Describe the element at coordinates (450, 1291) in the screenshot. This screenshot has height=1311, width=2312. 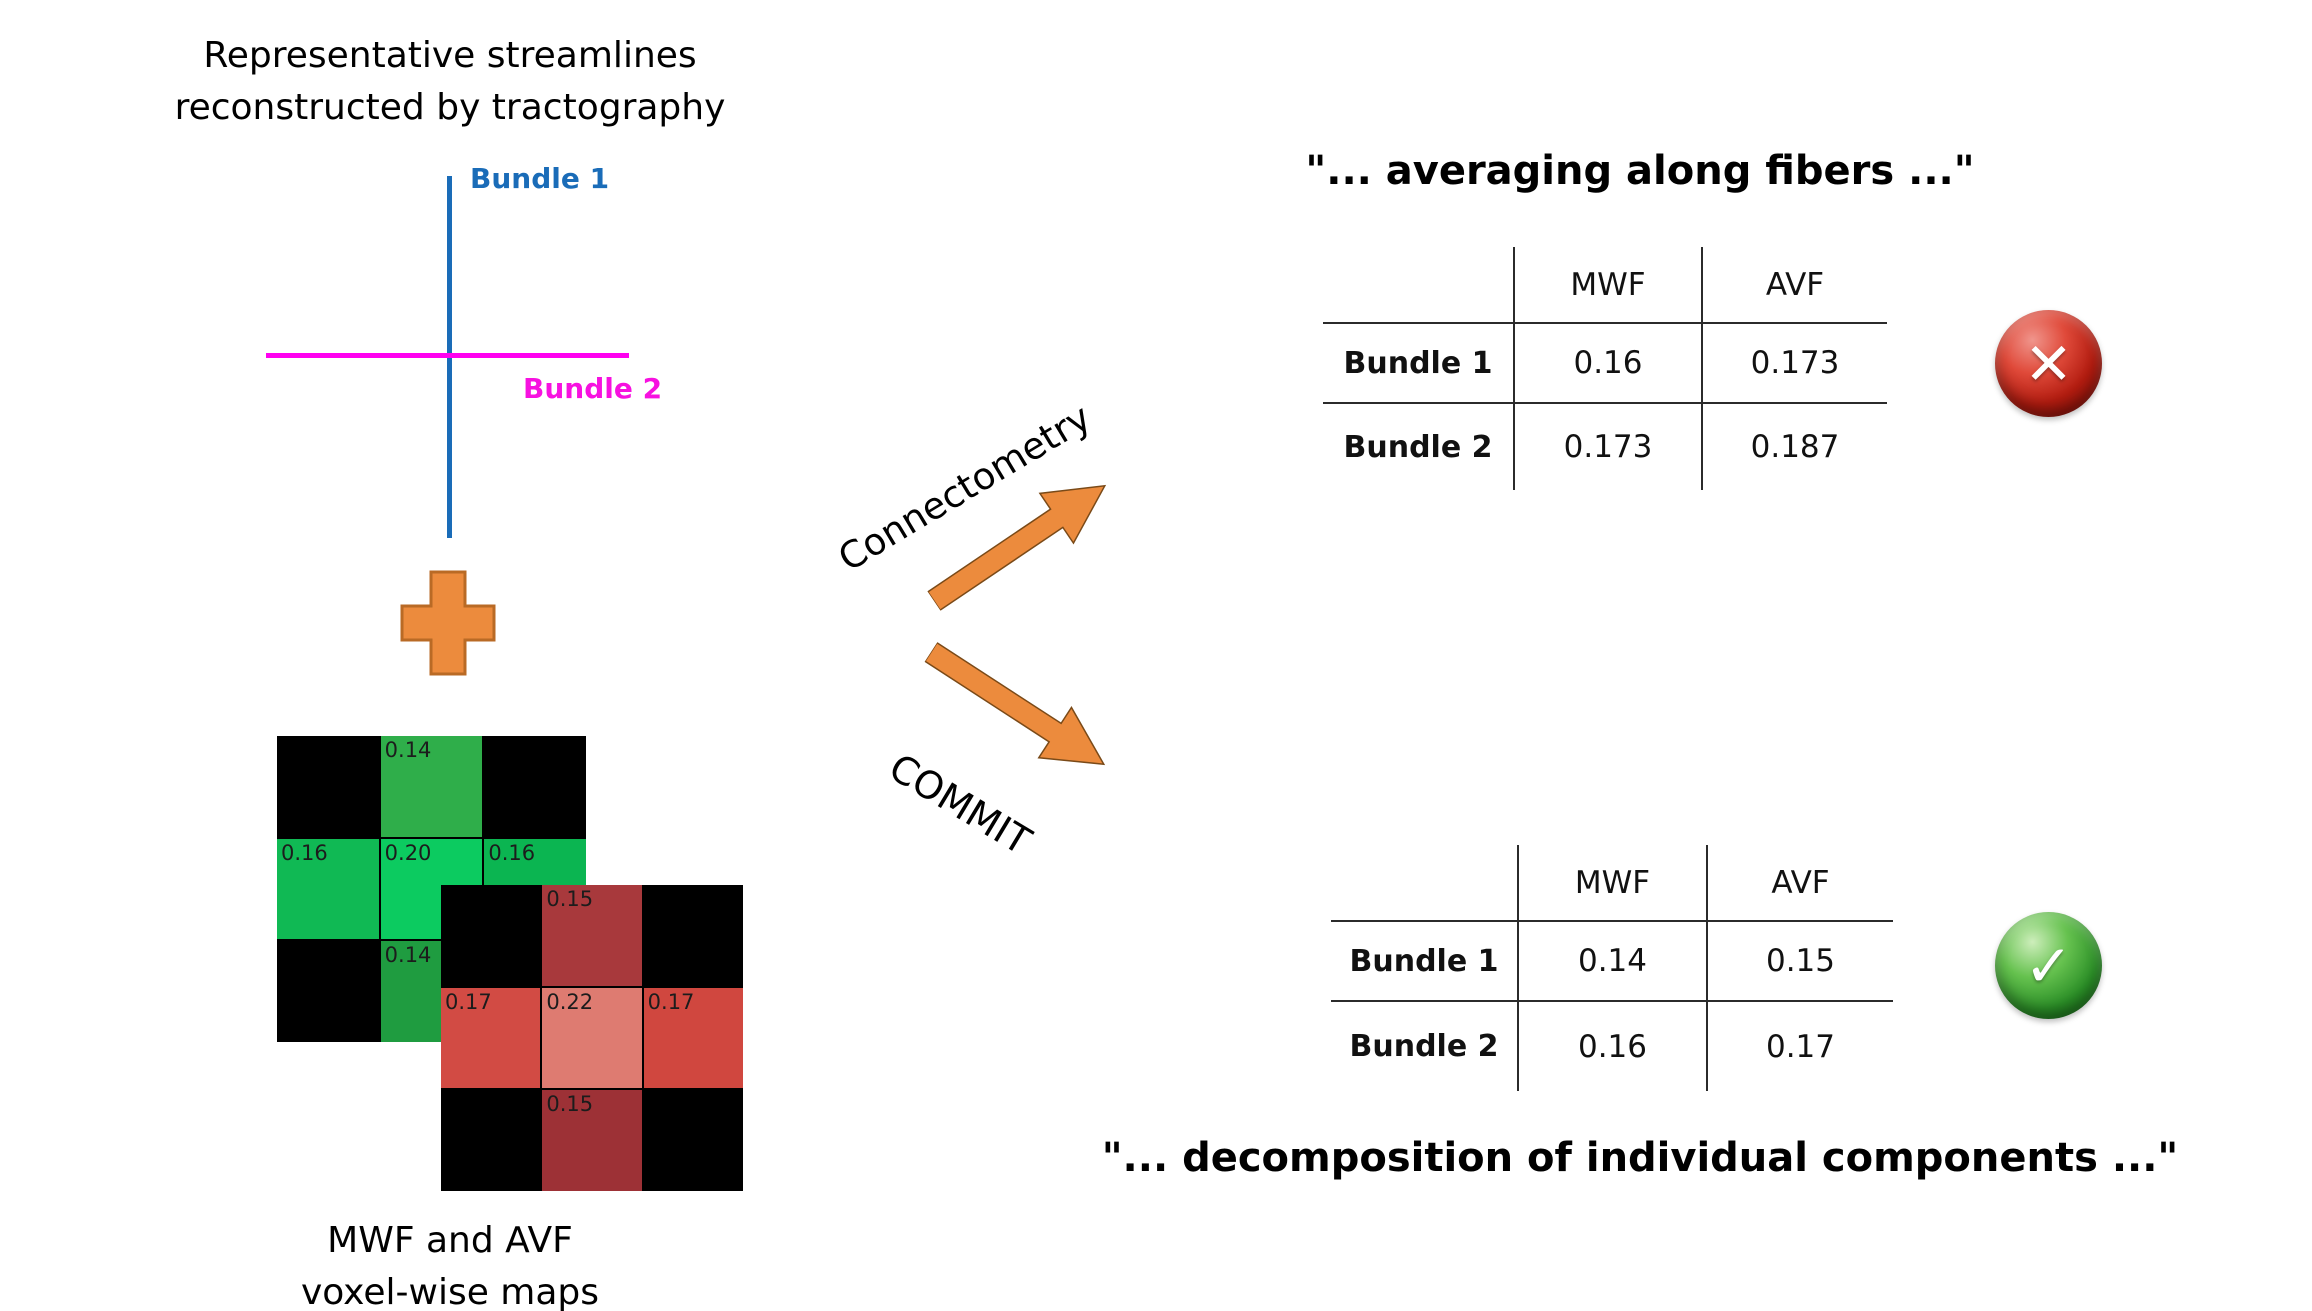
I see `maps-caption-line2: voxel-wise maps` at that location.